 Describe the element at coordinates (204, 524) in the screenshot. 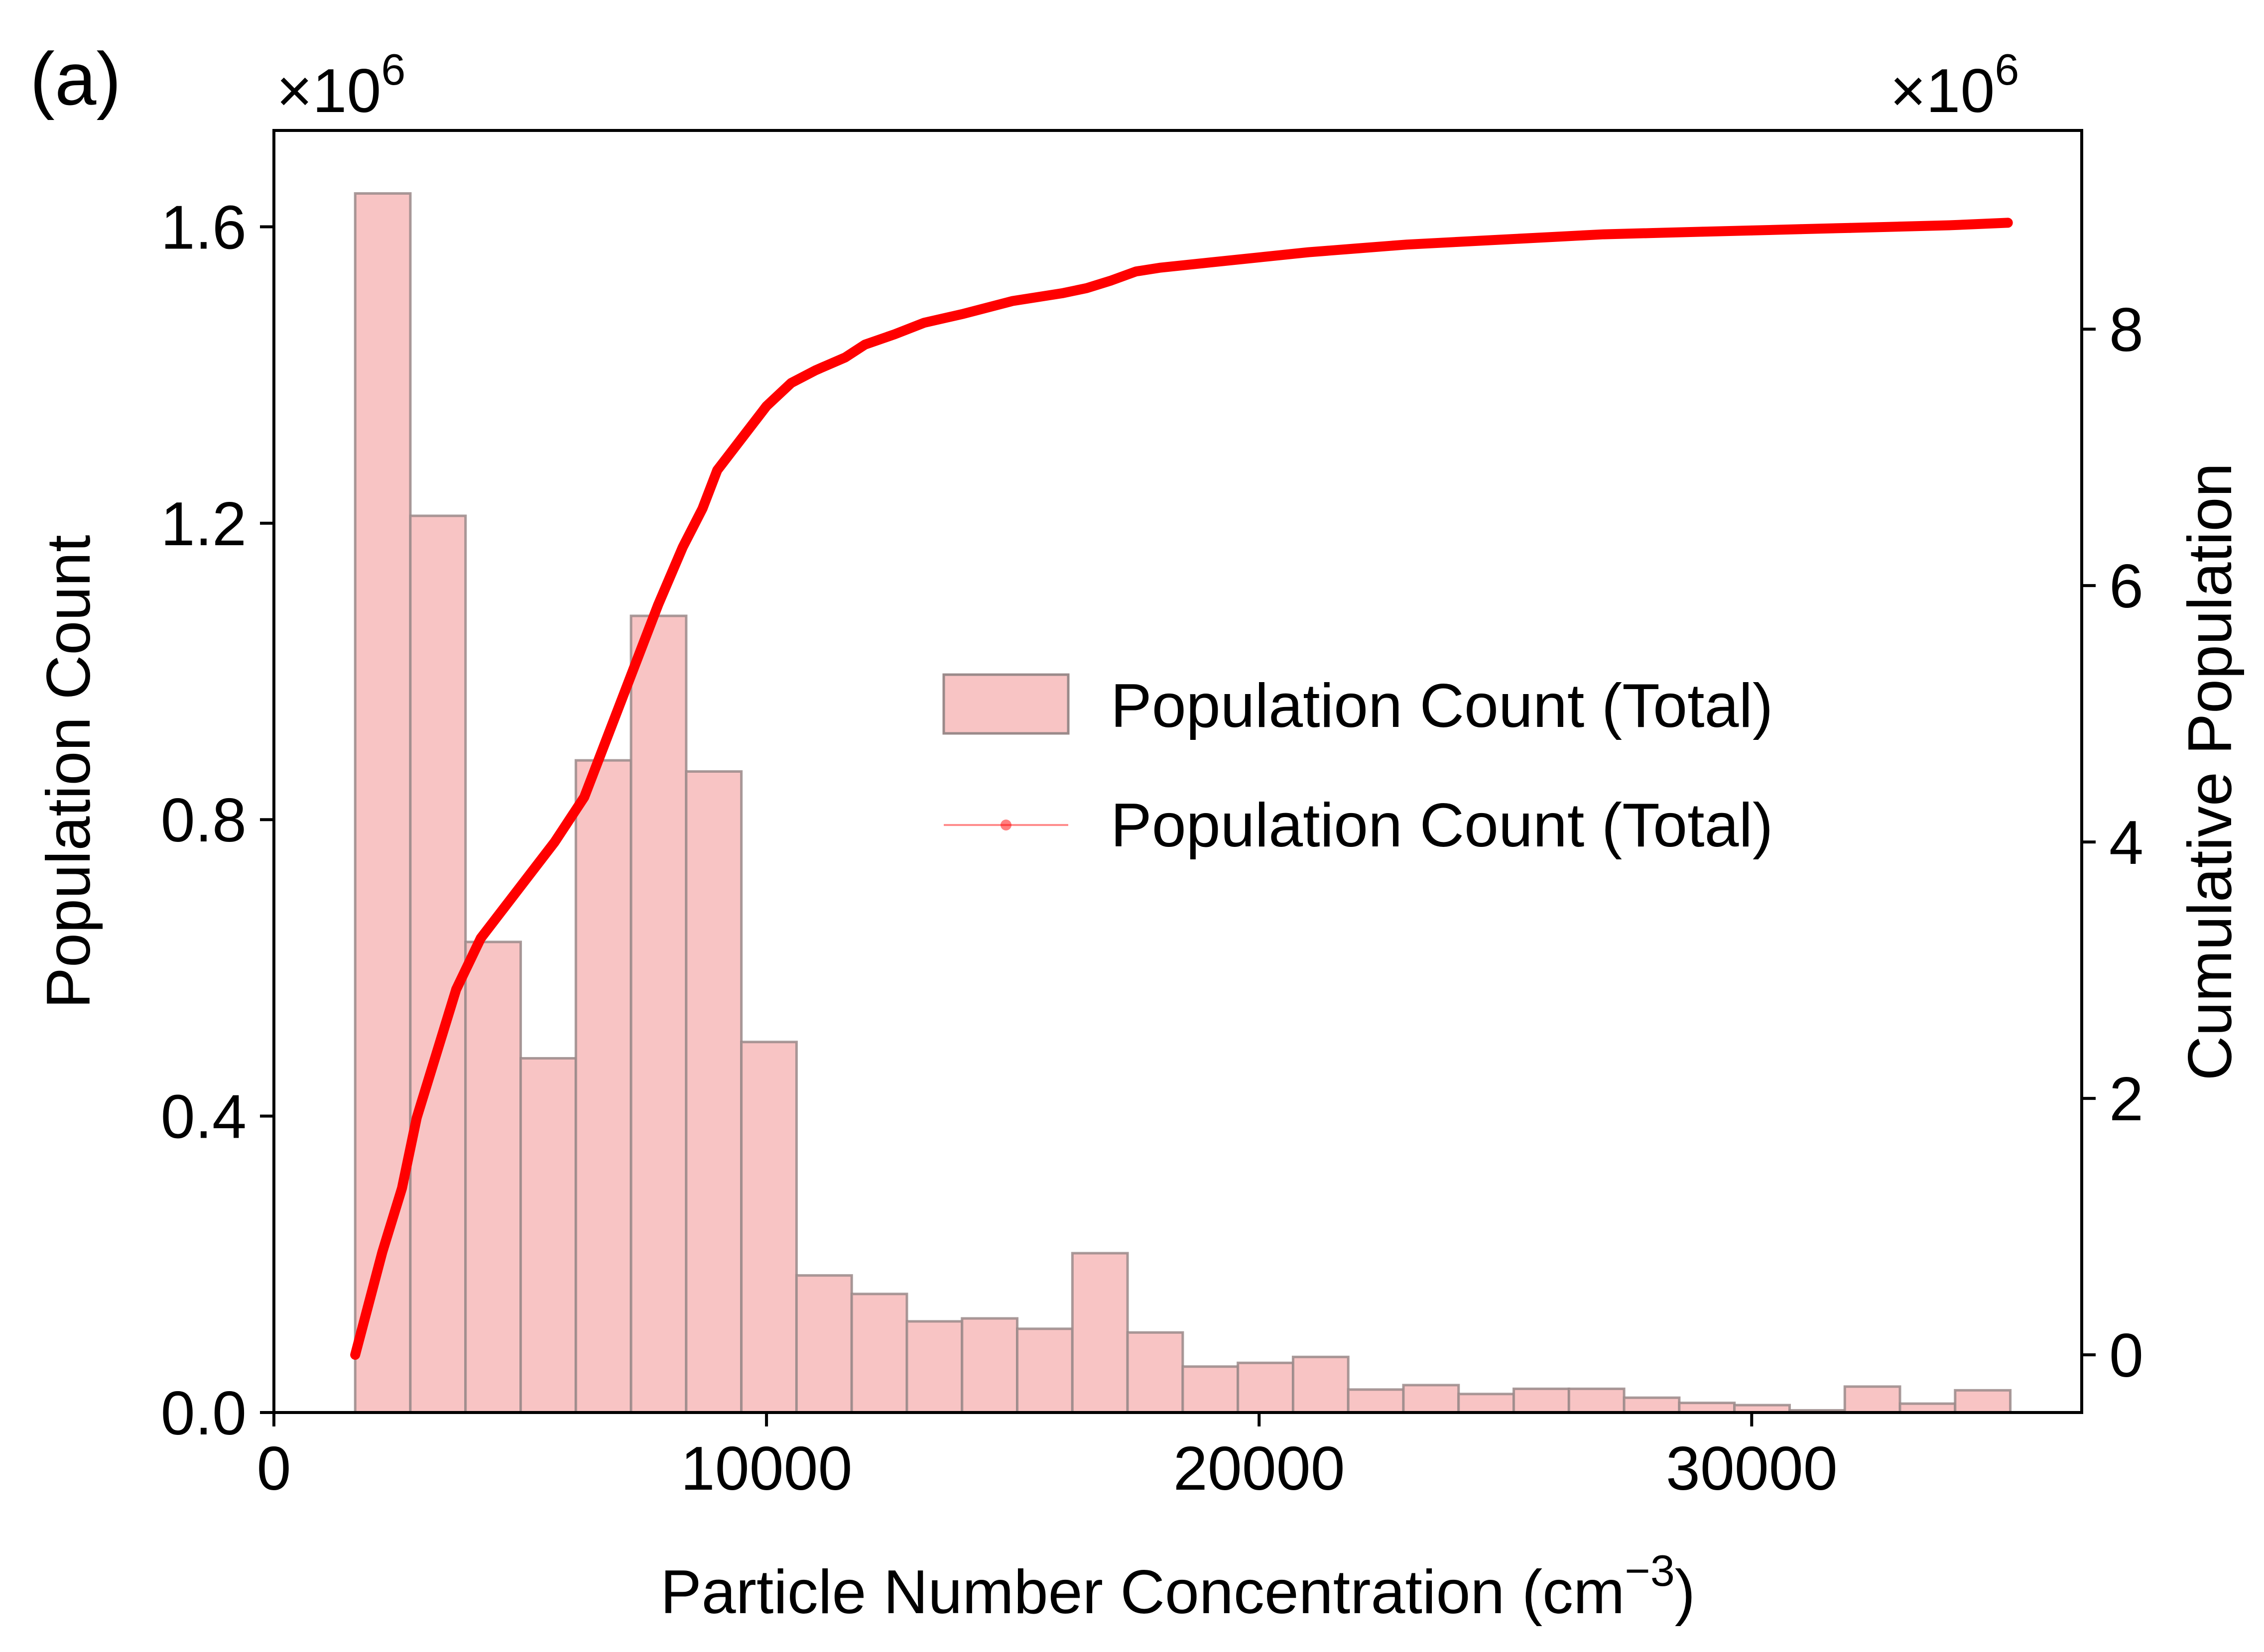

I see `y-tick-label: 1.2` at that location.